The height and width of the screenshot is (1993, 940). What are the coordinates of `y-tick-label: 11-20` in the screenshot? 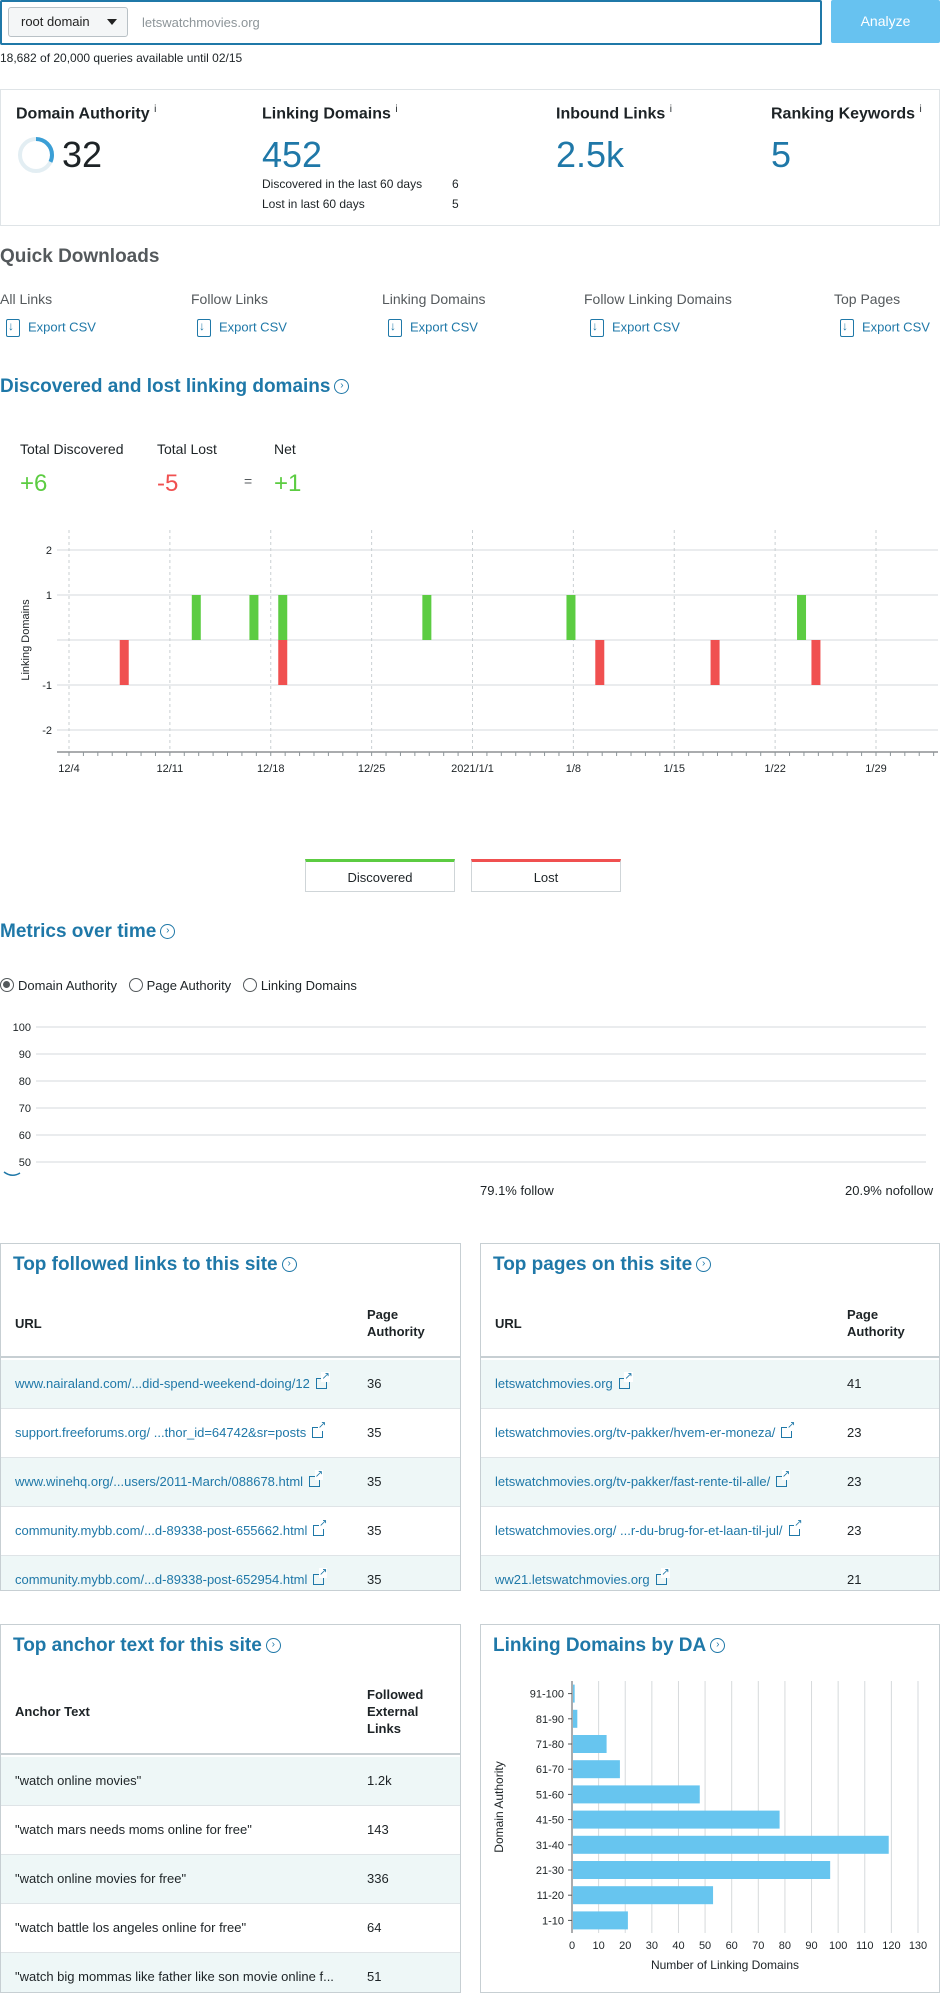 It's located at (550, 1896).